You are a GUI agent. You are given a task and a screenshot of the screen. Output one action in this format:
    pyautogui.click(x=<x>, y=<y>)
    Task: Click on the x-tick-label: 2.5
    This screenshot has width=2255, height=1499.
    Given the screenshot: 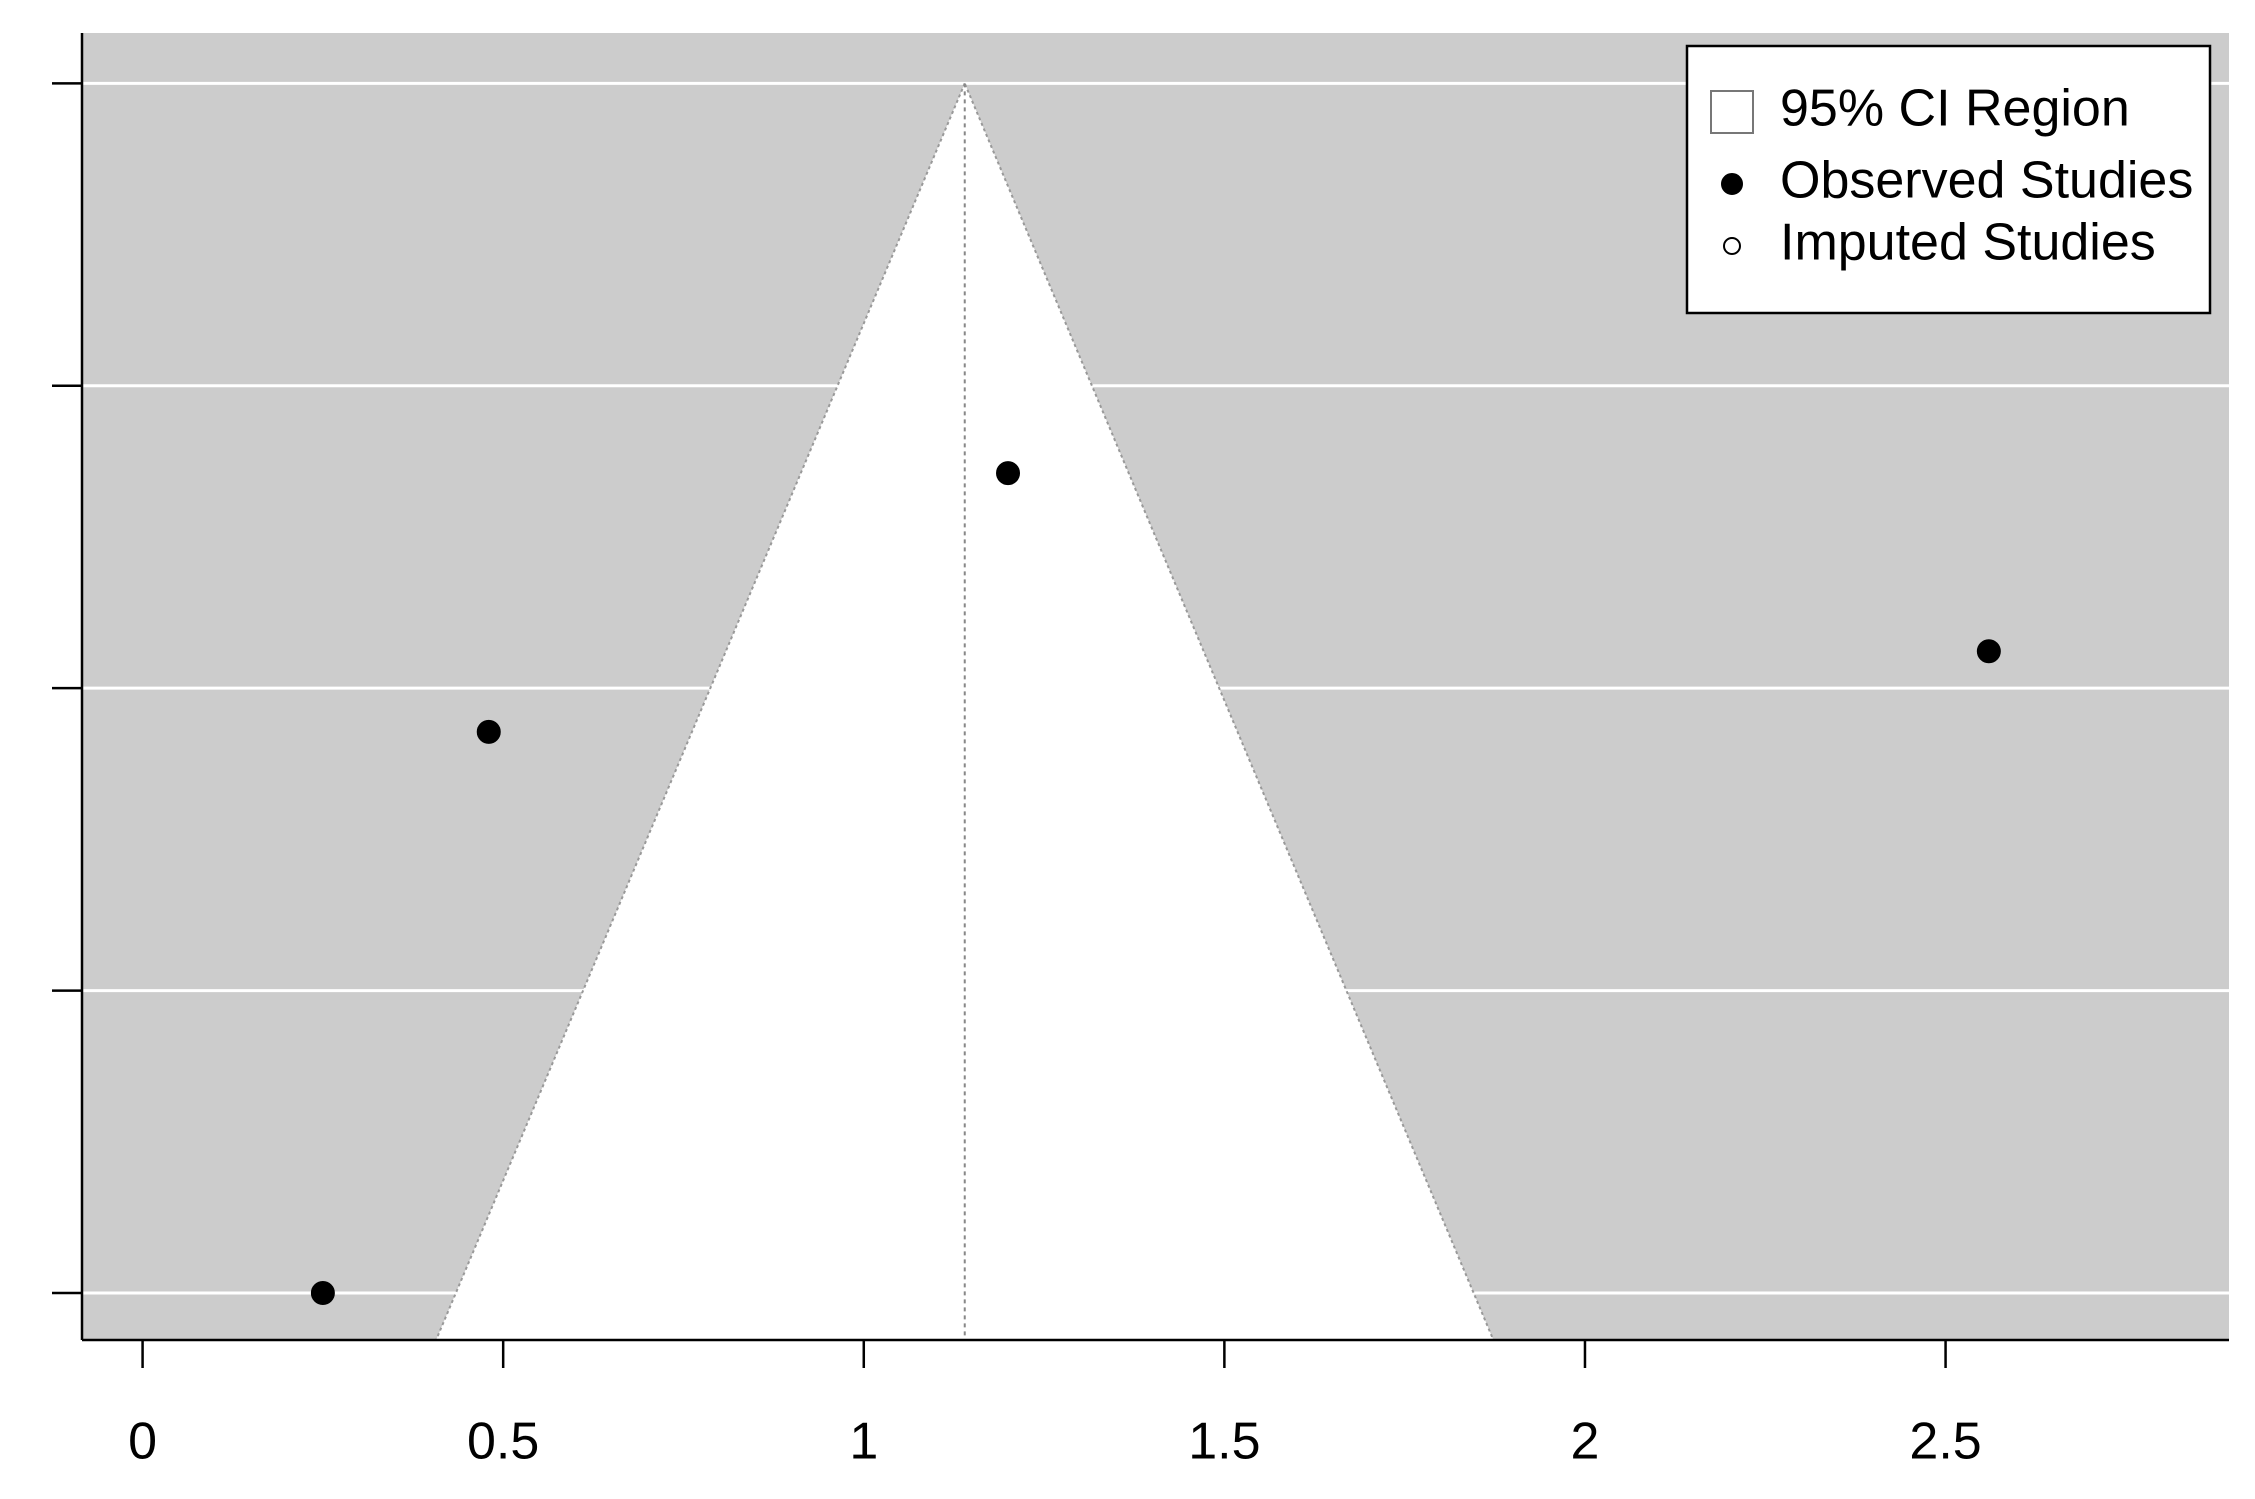 What is the action you would take?
    pyautogui.click(x=1945, y=1442)
    